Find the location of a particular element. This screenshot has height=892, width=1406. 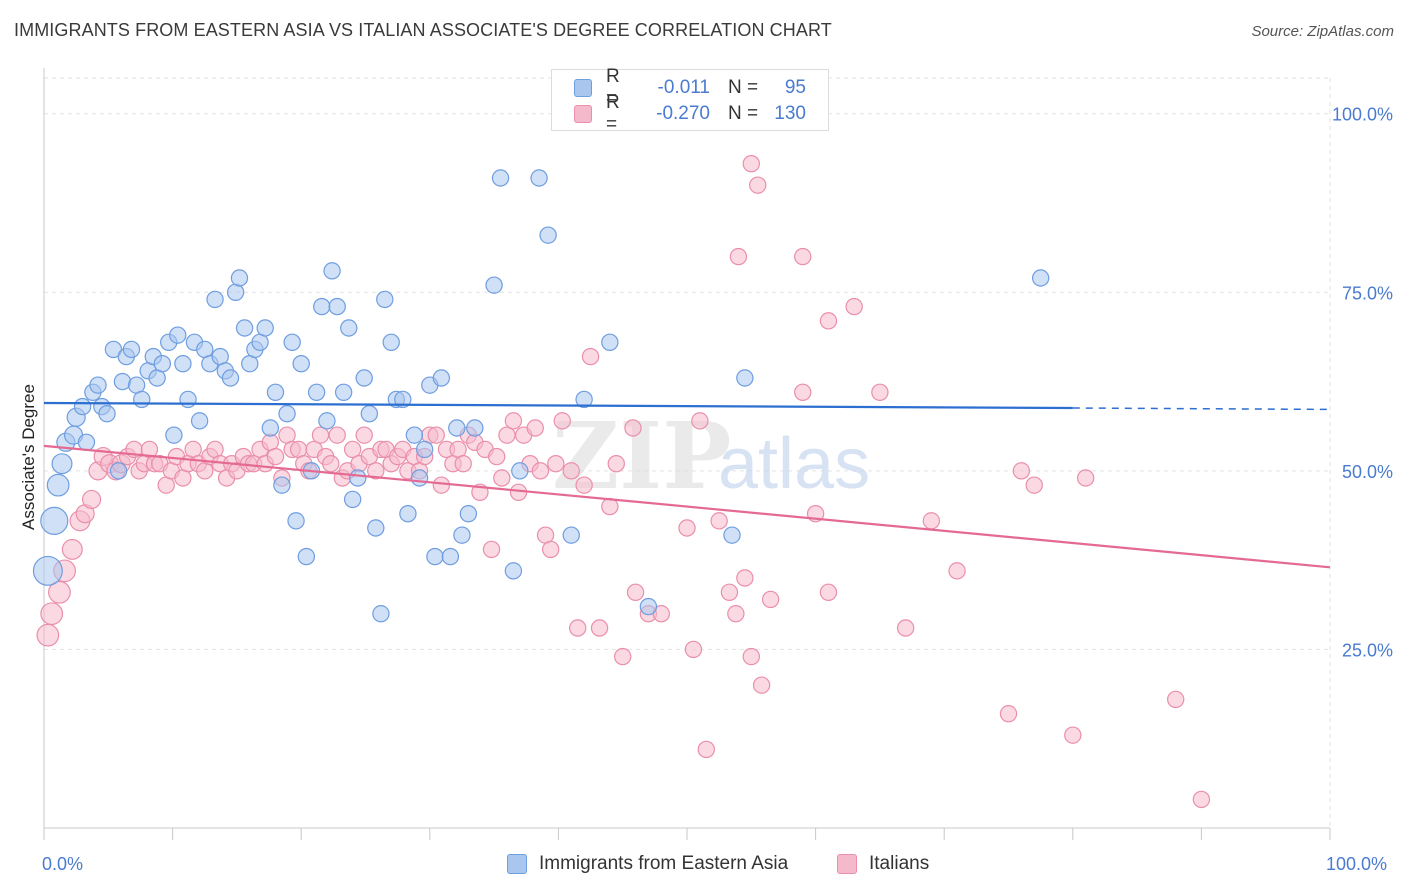

y-axis-label: Associate's Degree is located at coordinates (28, 457).